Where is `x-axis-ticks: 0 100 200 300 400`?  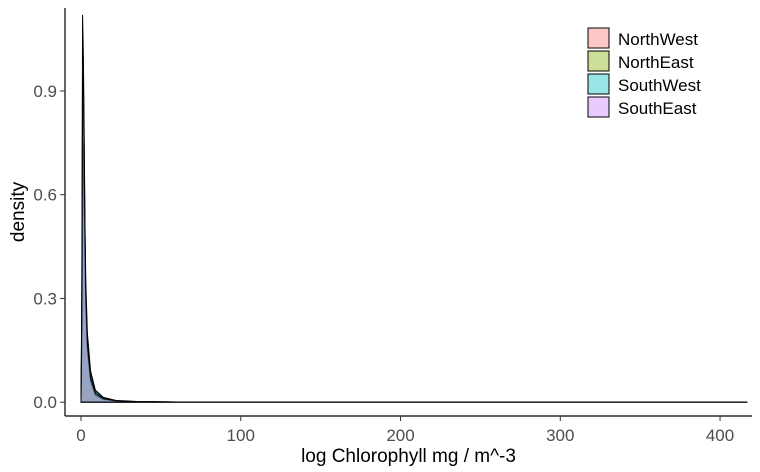
x-axis-ticks: 0 100 200 300 400 is located at coordinates (405, 430).